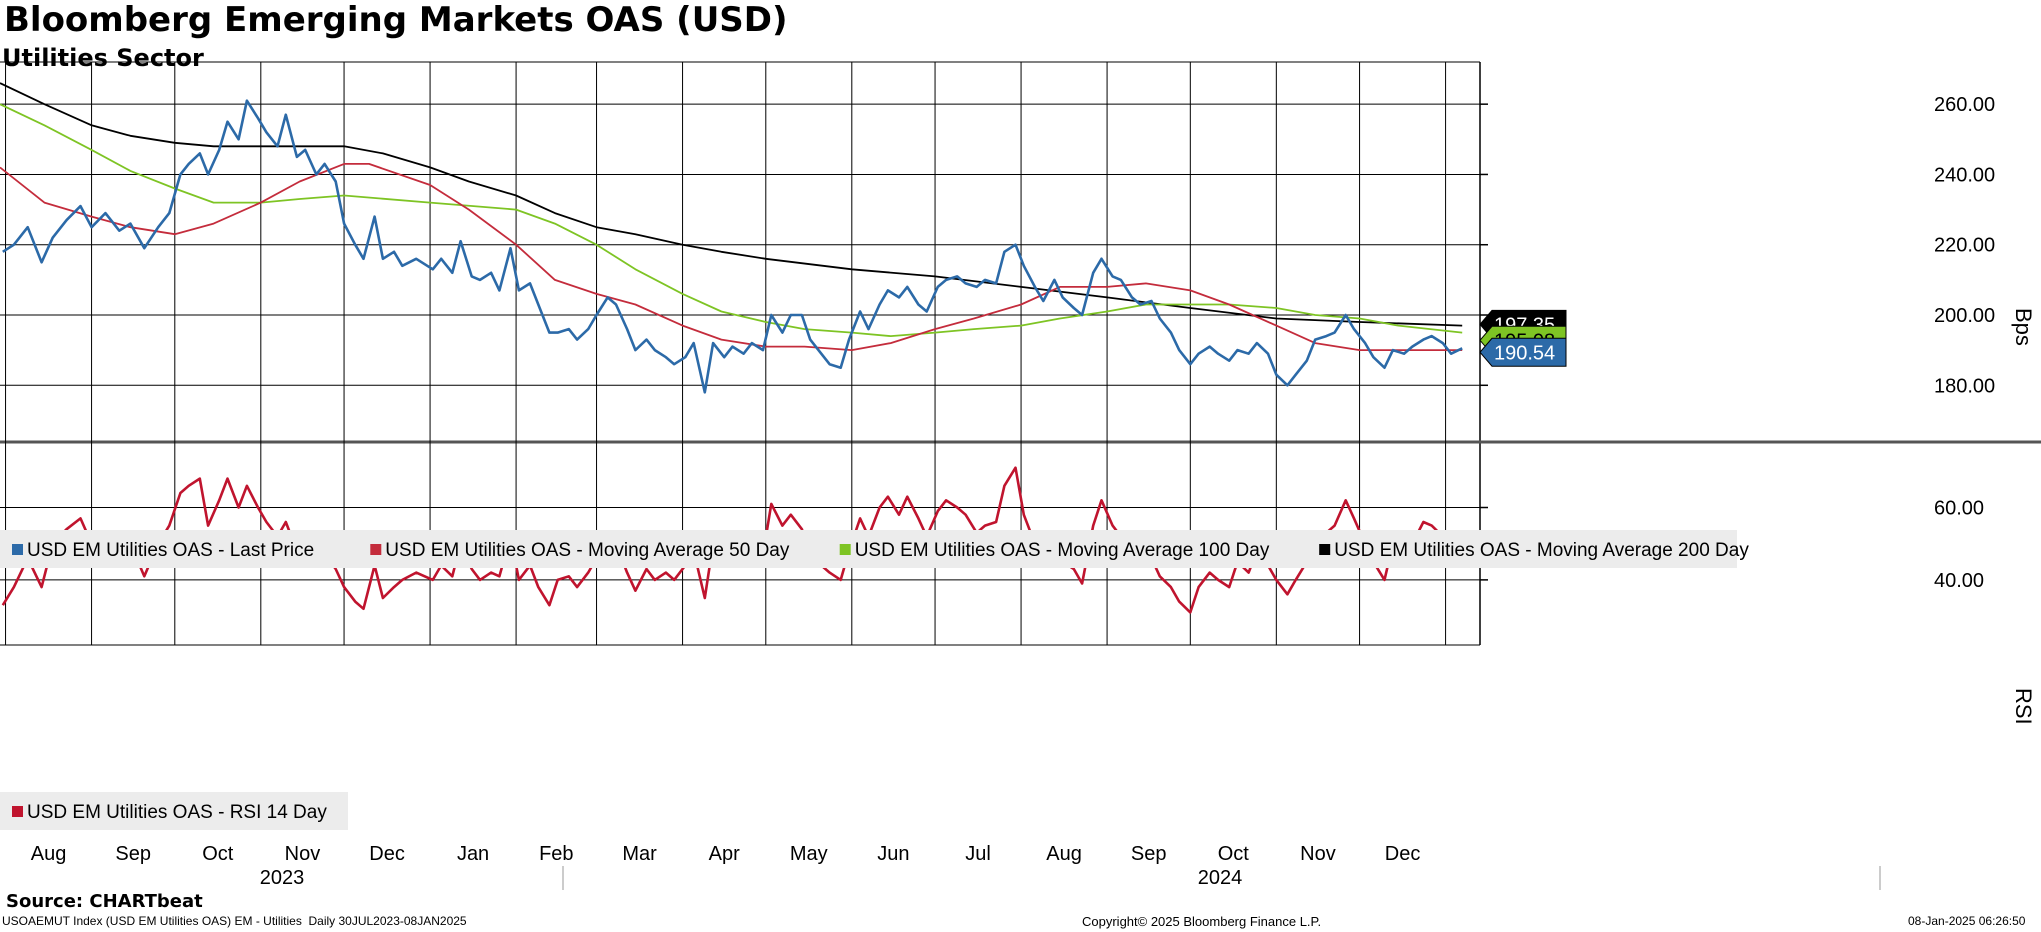 Image resolution: width=2041 pixels, height=932 pixels. What do you see at coordinates (1964, 175) in the screenshot?
I see `y-tick-label: 240.00` at bounding box center [1964, 175].